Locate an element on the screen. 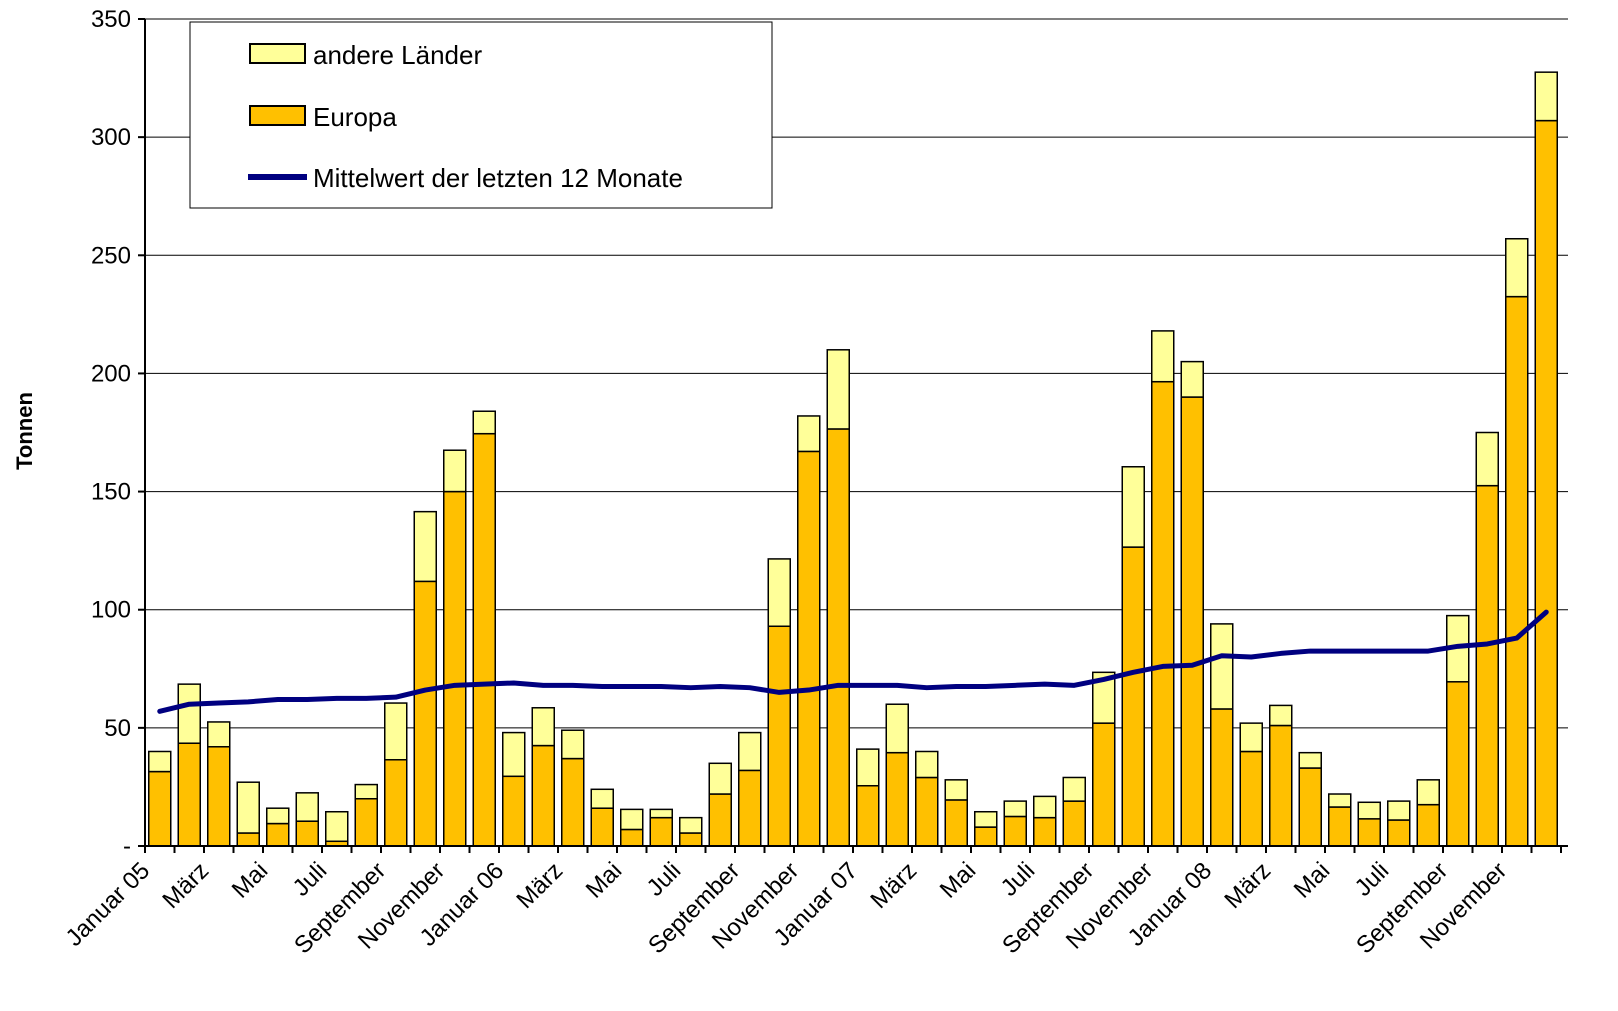 The height and width of the screenshot is (1011, 1618). y-tick-label: 200 is located at coordinates (111, 373).